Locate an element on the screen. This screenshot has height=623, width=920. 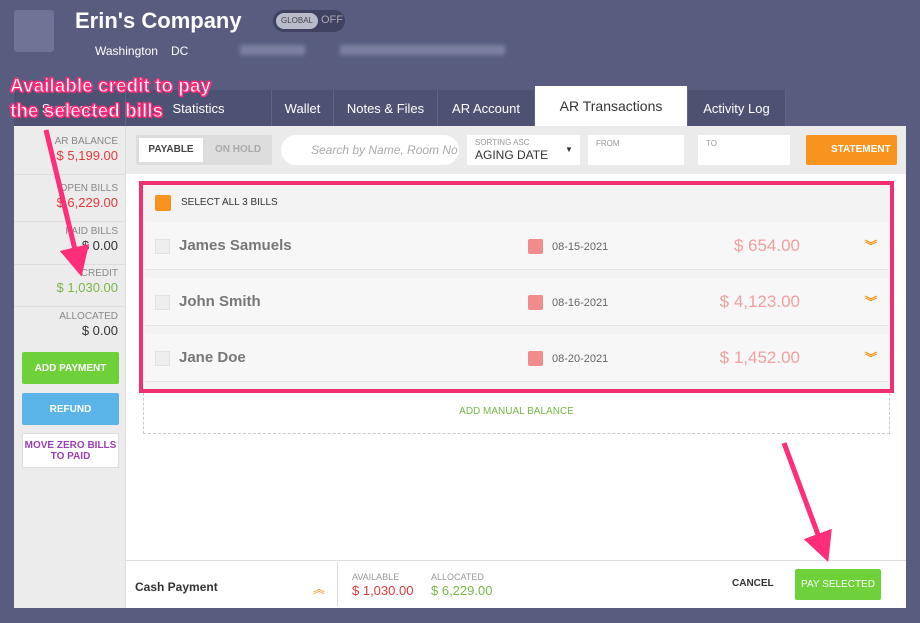
bill-row: James Samuels 08-15-2021 $ 654.00 ︾ is located at coordinates (516, 246).